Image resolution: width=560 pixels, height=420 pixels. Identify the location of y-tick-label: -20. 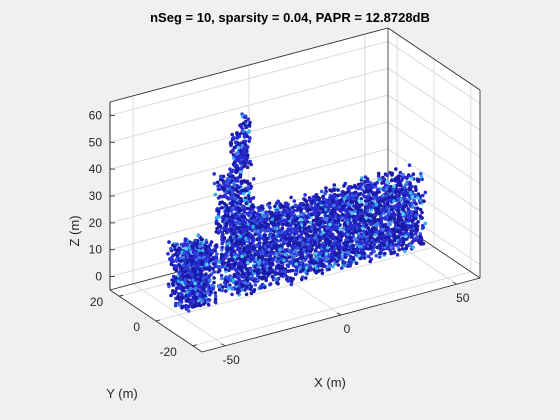
(168, 352).